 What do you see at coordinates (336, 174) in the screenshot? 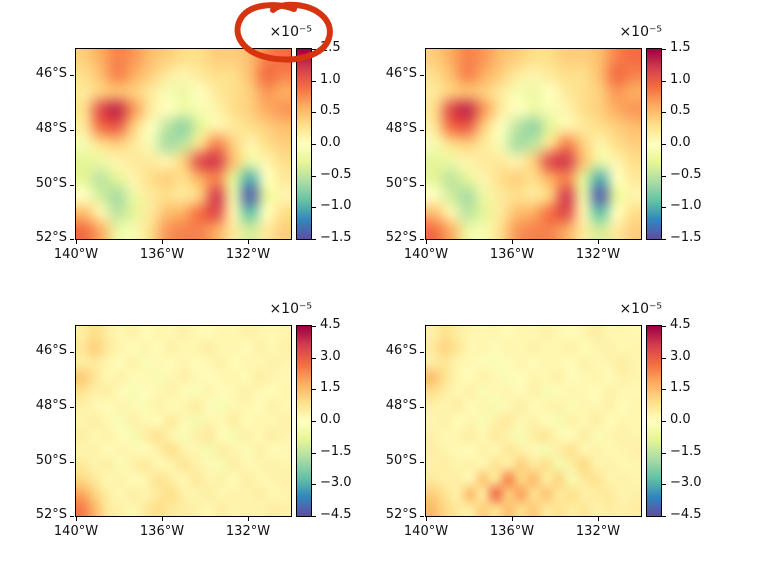
I see `colorbar-tick-label: −0.5` at bounding box center [336, 174].